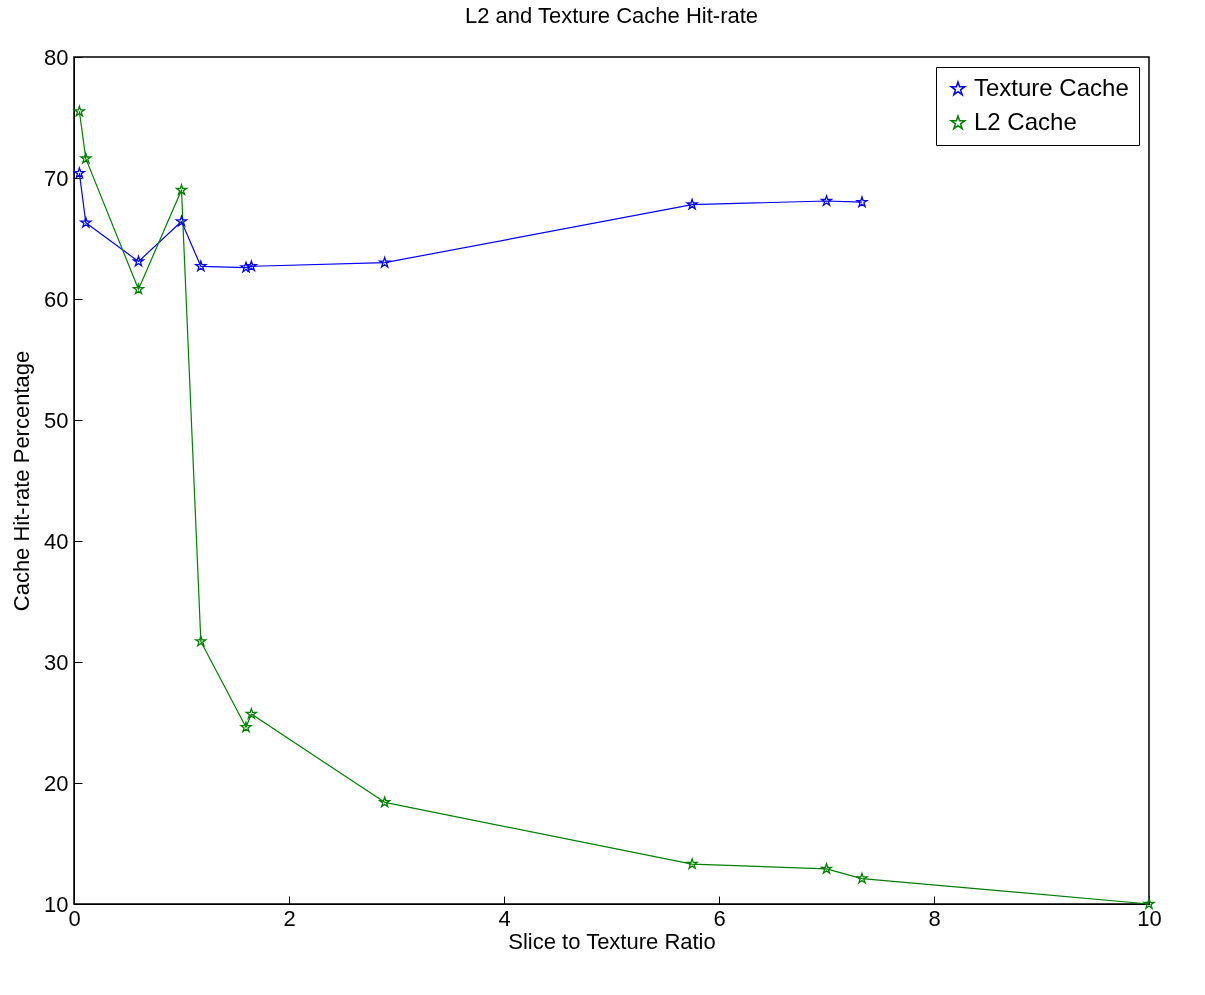  What do you see at coordinates (56, 541) in the screenshot?
I see `y-tick-label: 40` at bounding box center [56, 541].